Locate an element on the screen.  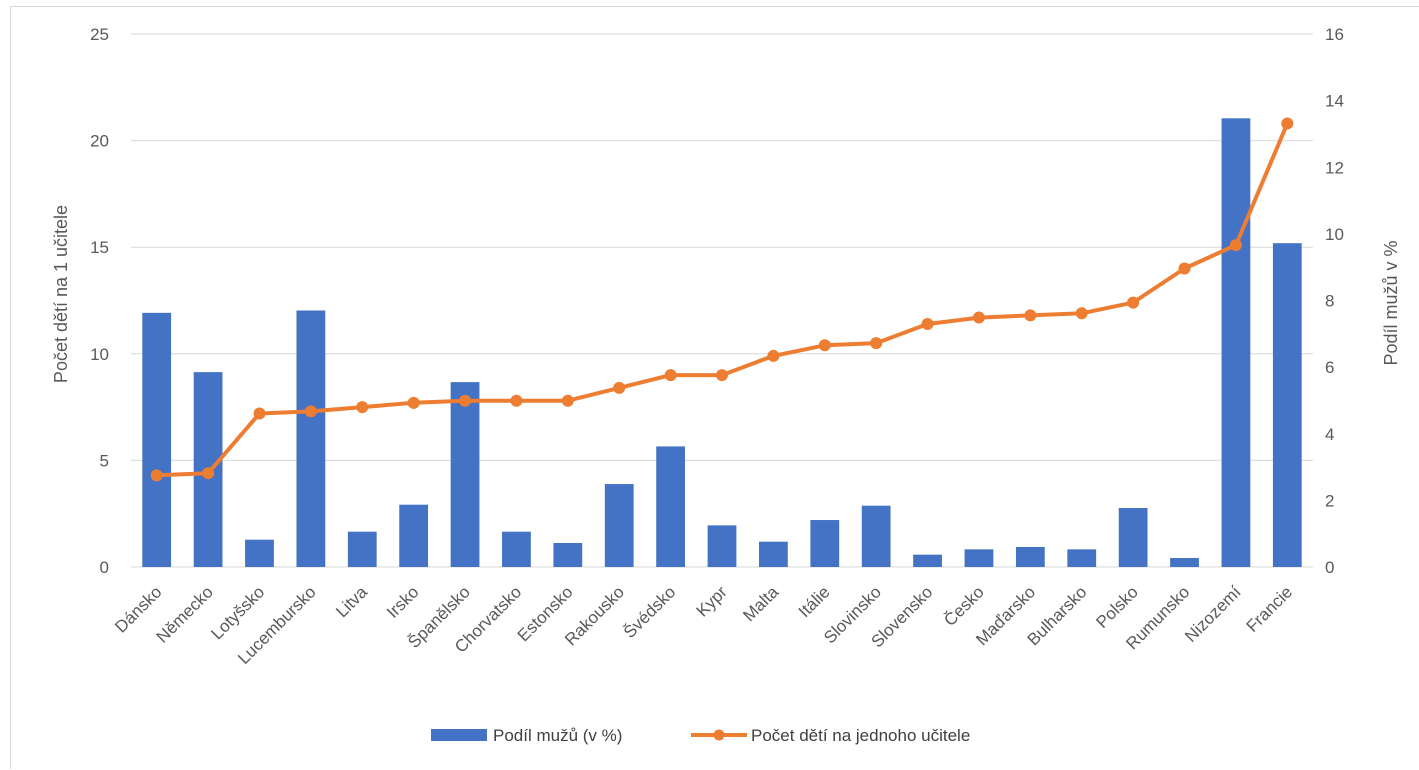
right-tick-label: 2 is located at coordinates (1329, 500).